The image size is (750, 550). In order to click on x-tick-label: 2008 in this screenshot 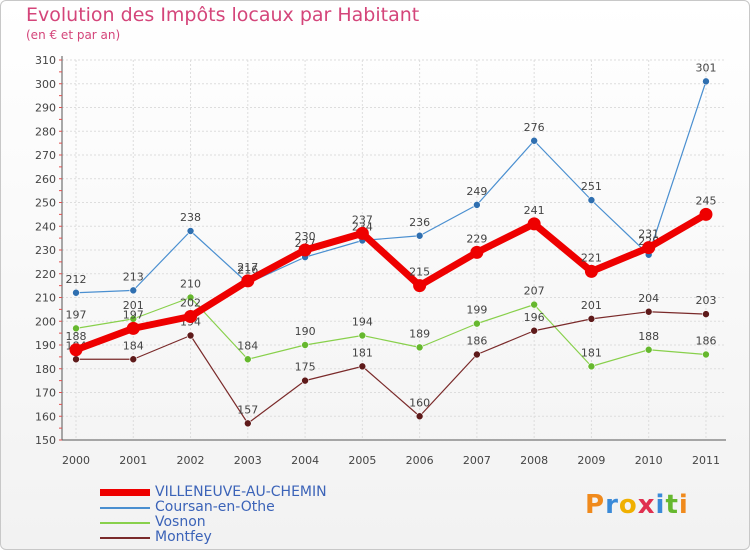, I will do `click(534, 460)`.